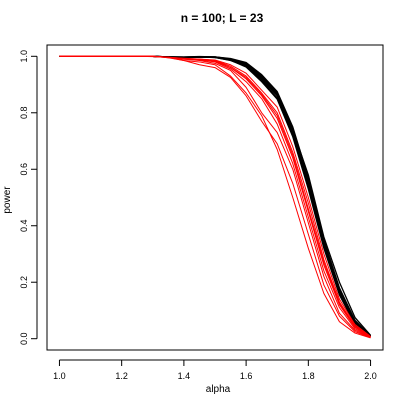 This screenshot has height=407, width=407. Describe the element at coordinates (24, 225) in the screenshot. I see `y-tick-label-0.4: 0.4` at that location.